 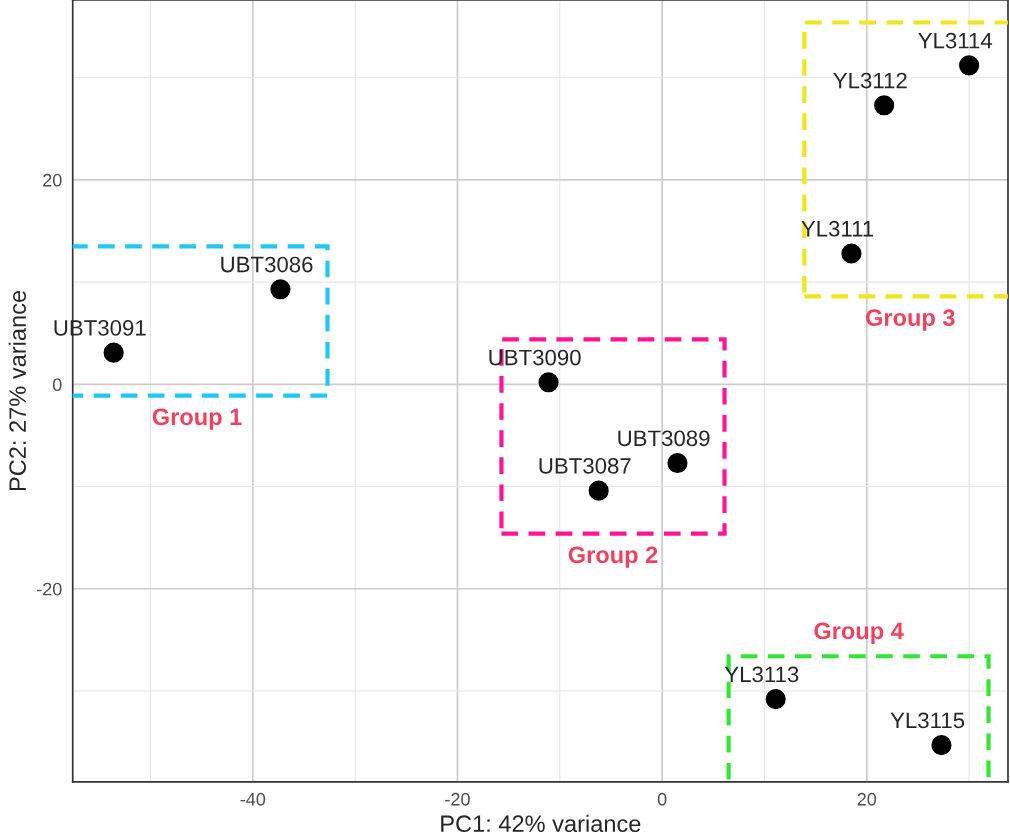 I want to click on text: Group 4, so click(x=859, y=633).